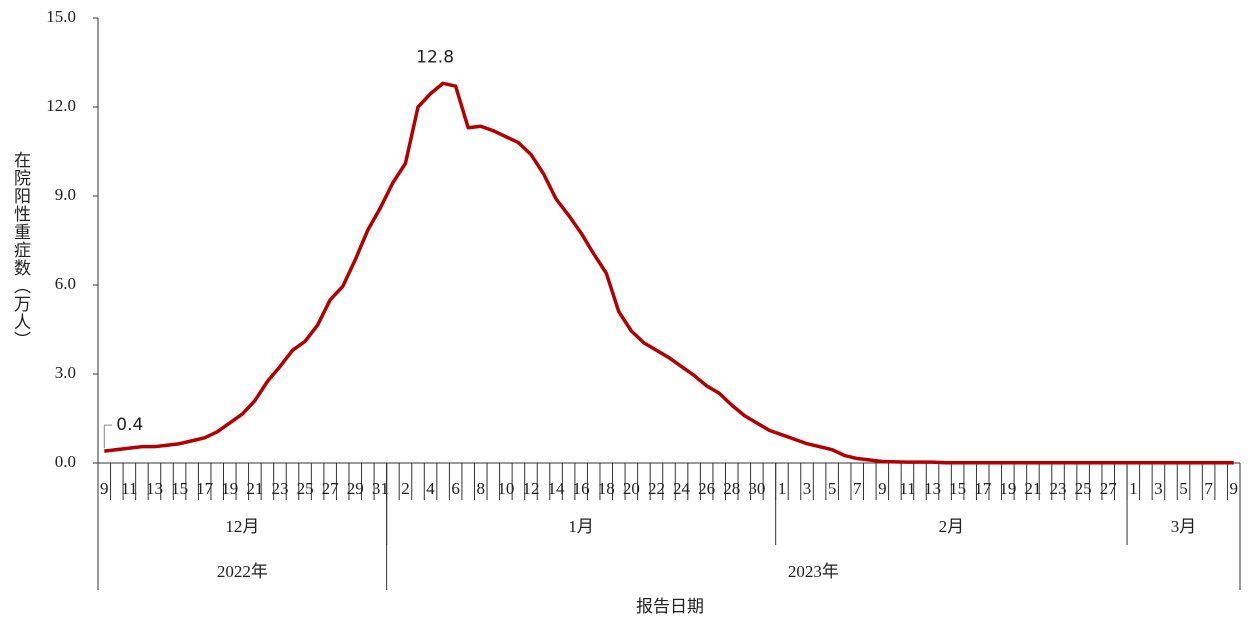 The image size is (1258, 634). Describe the element at coordinates (631, 488) in the screenshot. I see `x-tick-label: 20` at that location.